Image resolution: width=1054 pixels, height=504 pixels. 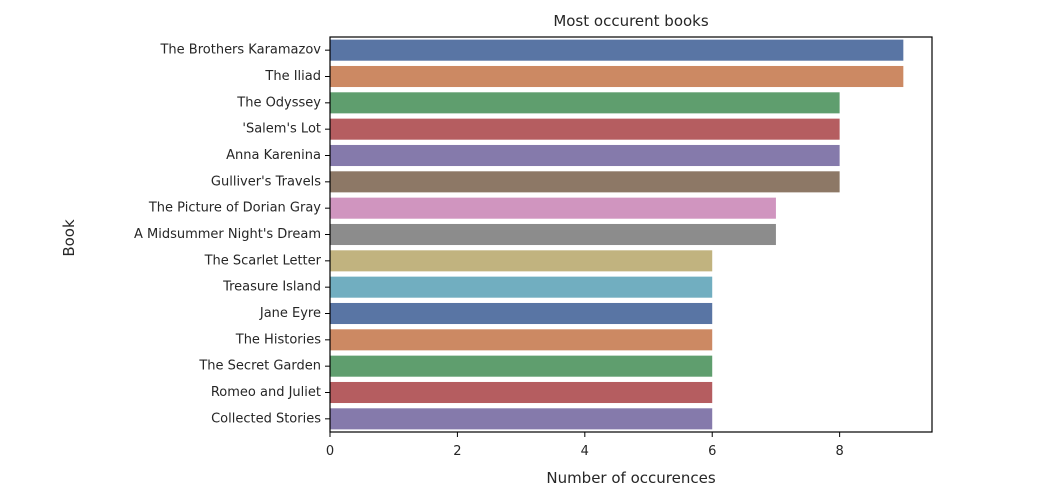 I want to click on y-tick-label: The Histories, so click(x=278, y=339).